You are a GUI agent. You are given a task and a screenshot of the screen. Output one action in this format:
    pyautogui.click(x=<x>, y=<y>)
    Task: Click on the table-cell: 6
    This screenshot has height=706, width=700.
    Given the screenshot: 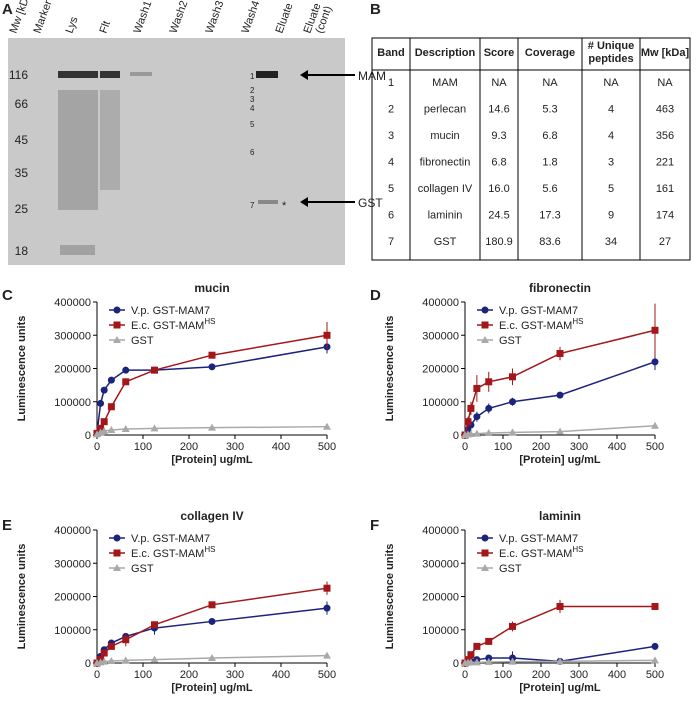 What is the action you would take?
    pyautogui.click(x=391, y=216)
    